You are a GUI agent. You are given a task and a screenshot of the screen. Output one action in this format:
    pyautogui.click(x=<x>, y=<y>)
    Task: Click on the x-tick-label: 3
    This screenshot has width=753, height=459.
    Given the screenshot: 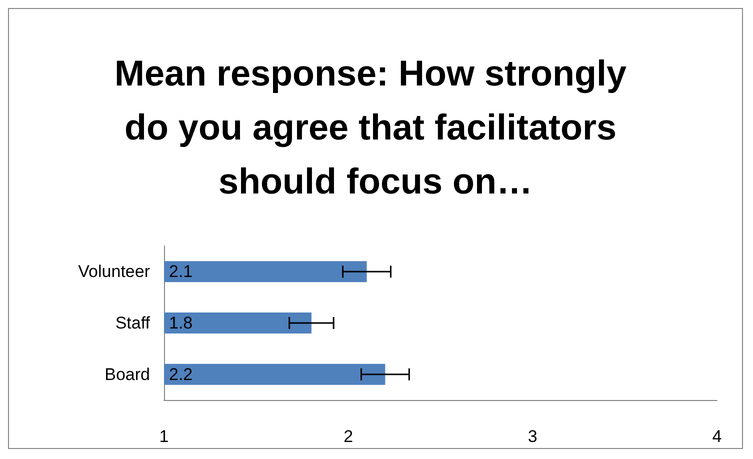 What is the action you would take?
    pyautogui.click(x=533, y=436)
    